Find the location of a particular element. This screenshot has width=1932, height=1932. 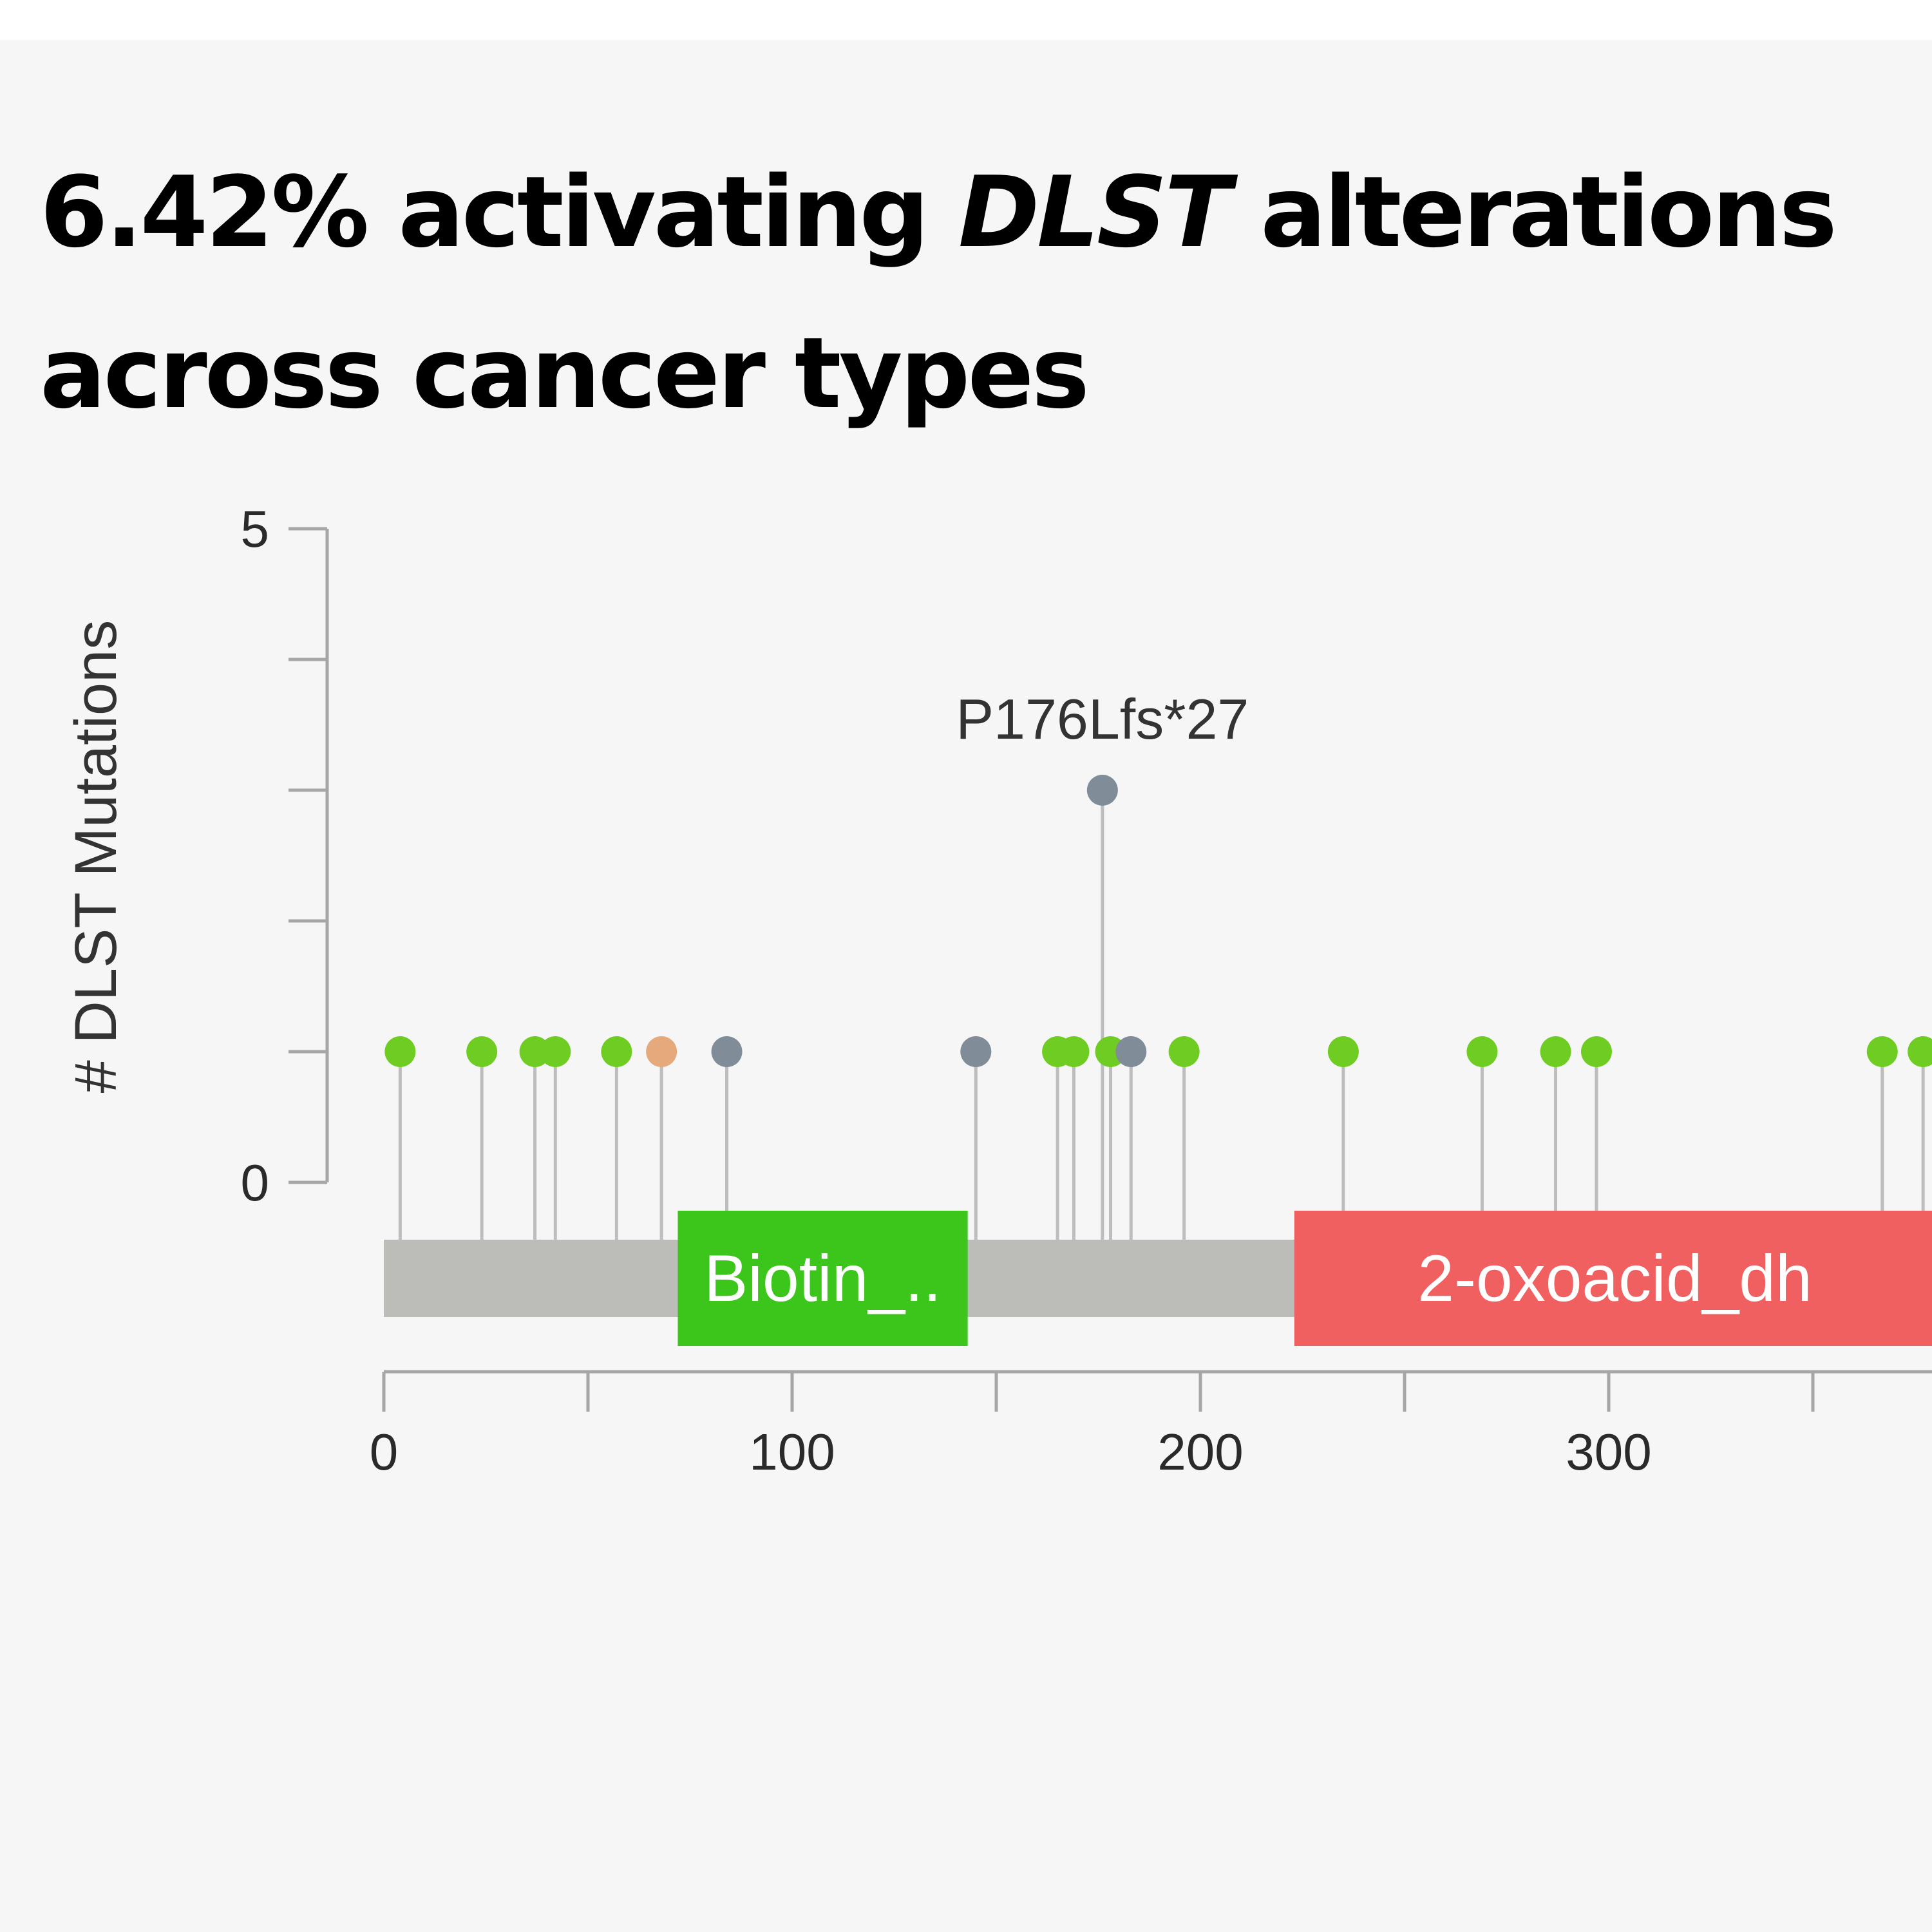

mutation-label: P176Lfs*27 is located at coordinates (1102, 719).